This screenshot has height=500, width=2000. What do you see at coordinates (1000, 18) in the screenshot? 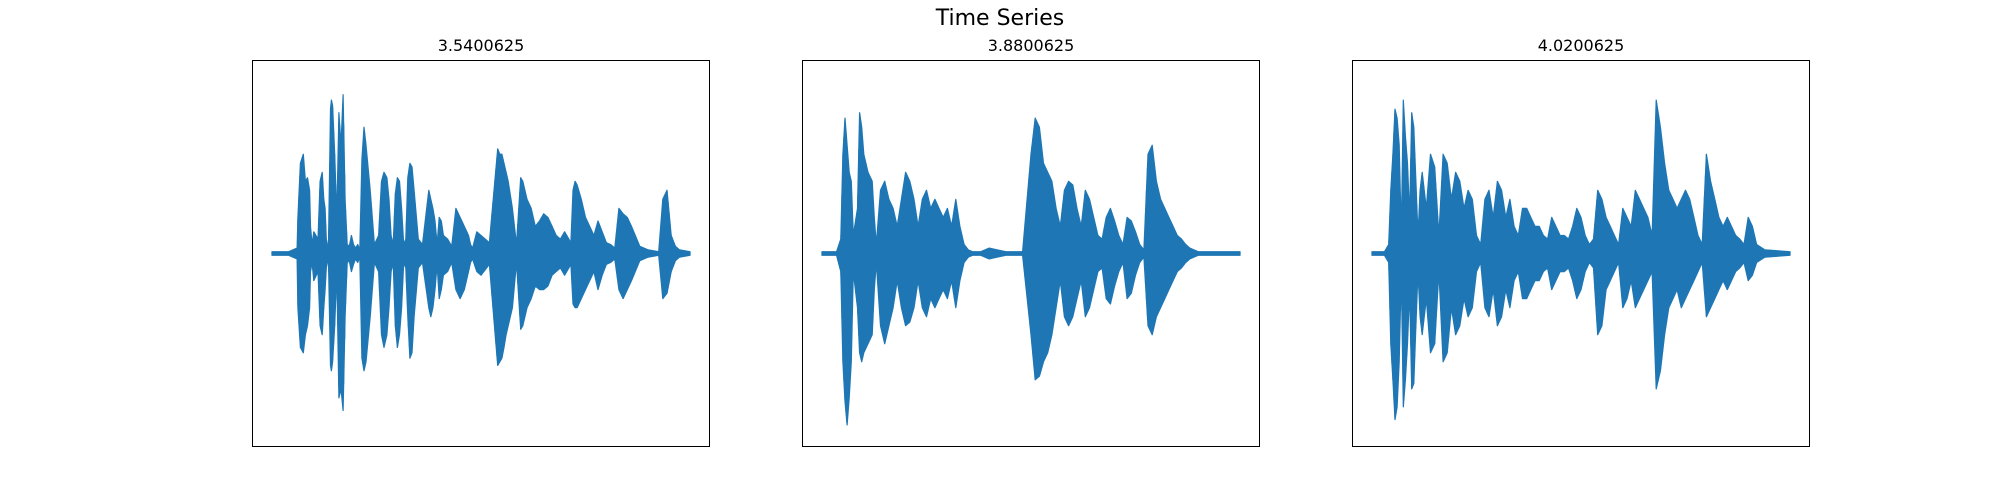
I see `figure-title: Time Series` at bounding box center [1000, 18].